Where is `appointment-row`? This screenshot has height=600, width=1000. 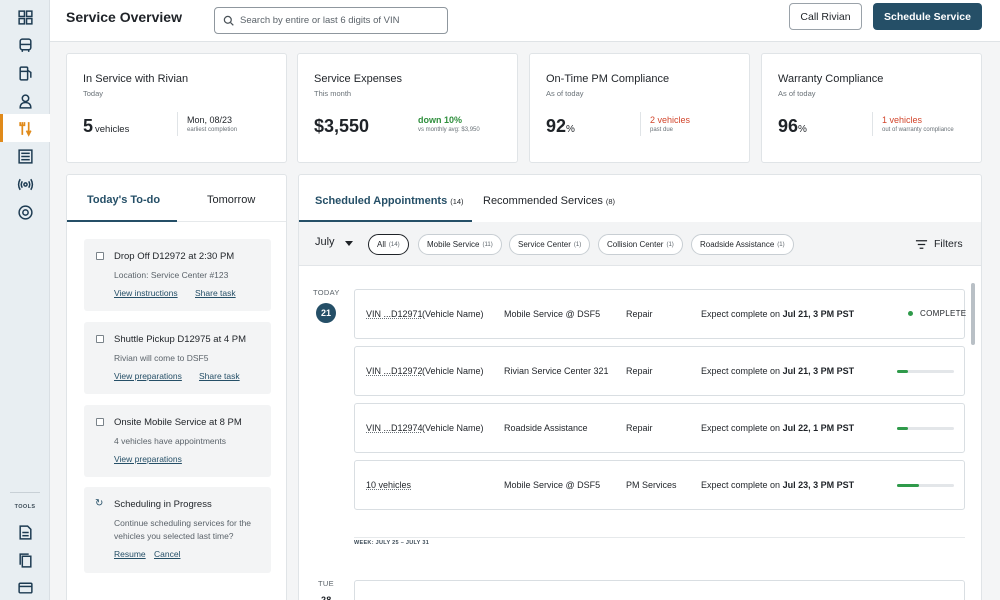 appointment-row is located at coordinates (659, 590).